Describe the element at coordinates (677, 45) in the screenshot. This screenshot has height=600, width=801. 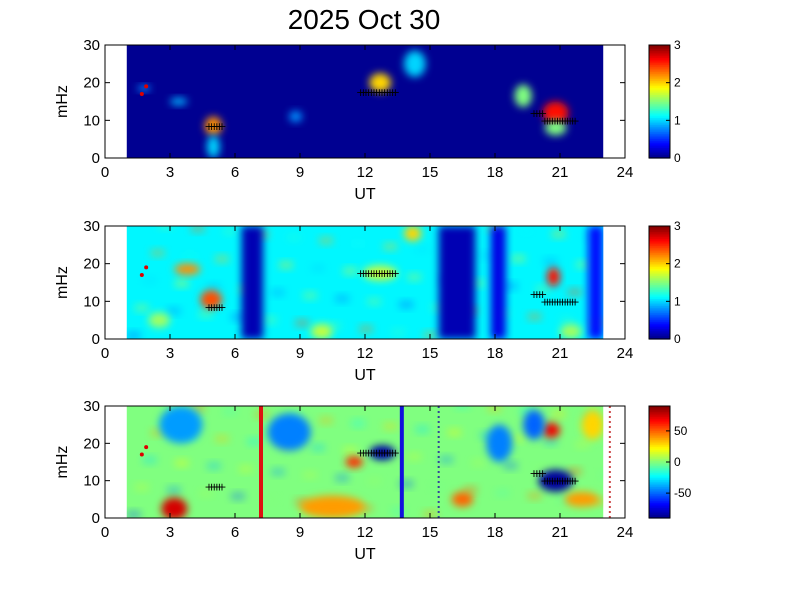
I see `colorbar-tick-label: 3` at that location.